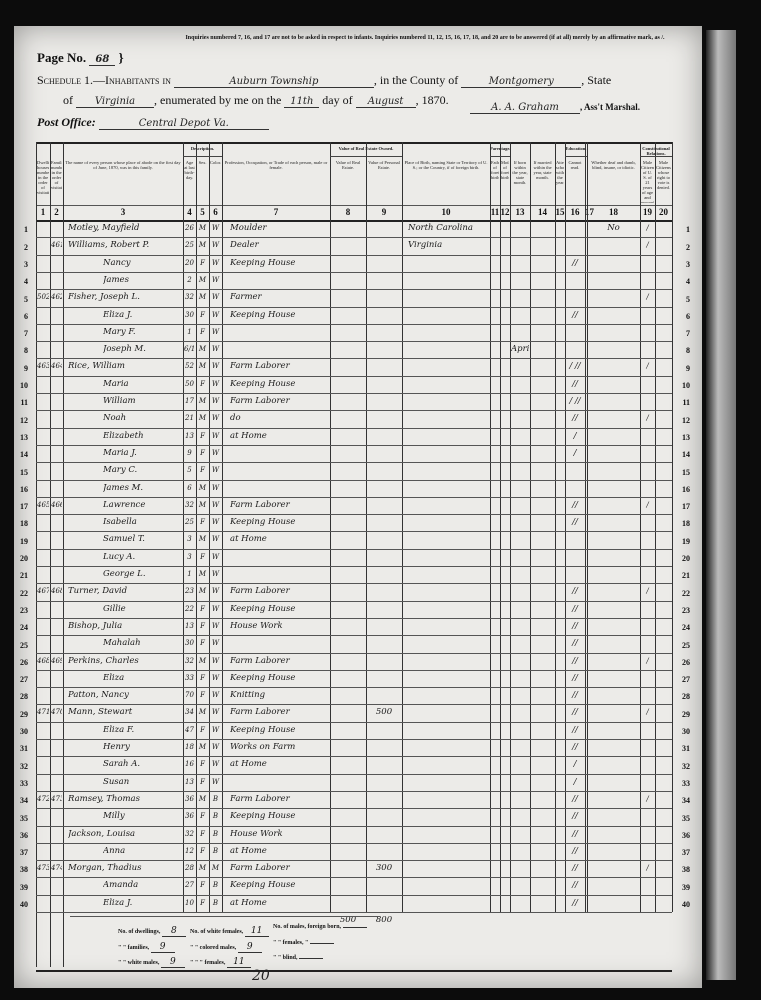  I want to click on row-number-left: 26, so click(24, 662).